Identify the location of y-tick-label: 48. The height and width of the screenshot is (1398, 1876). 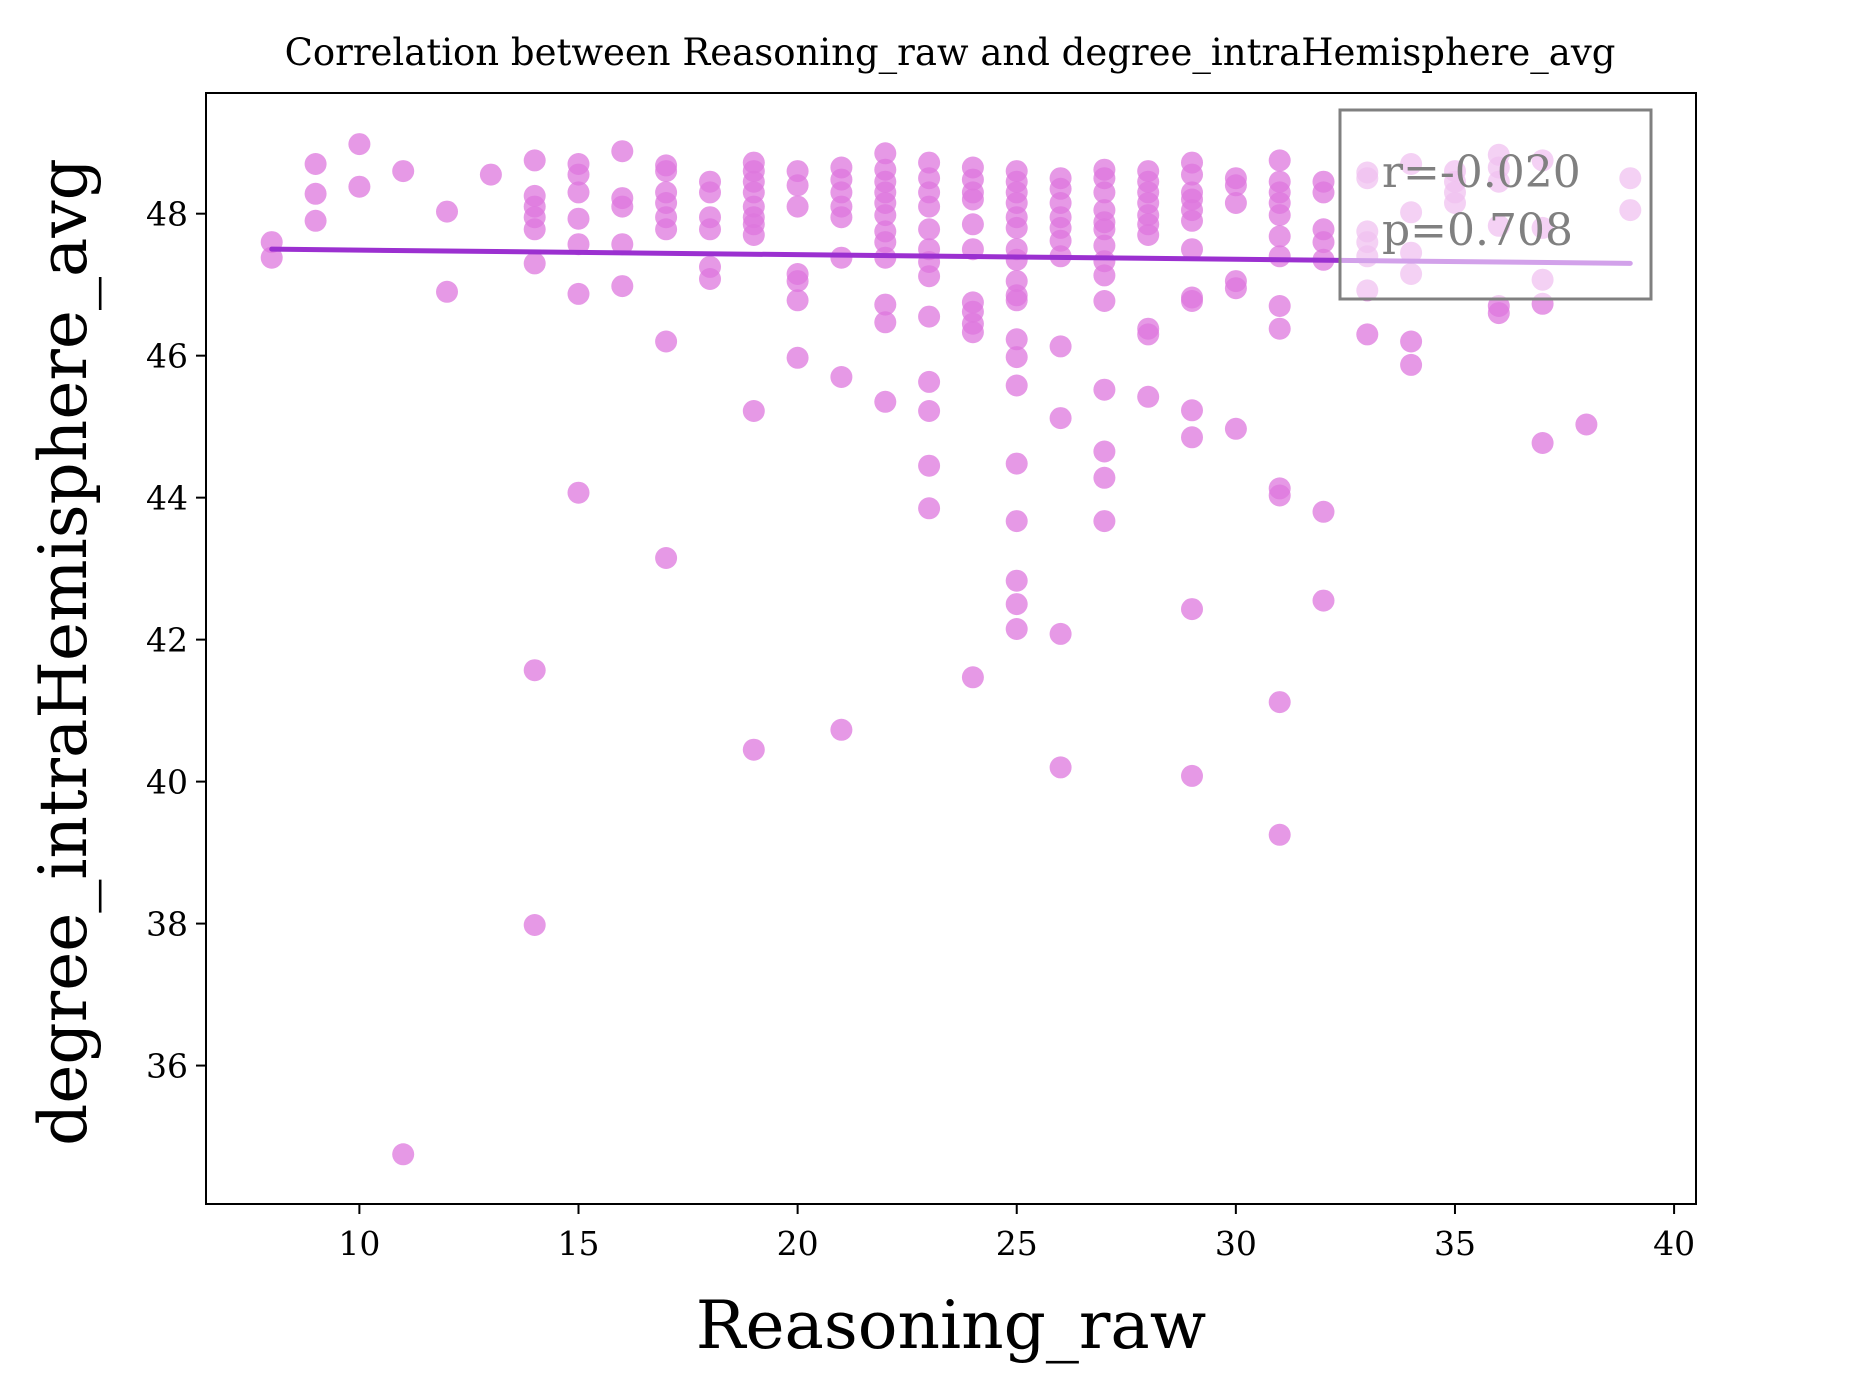
(167, 214).